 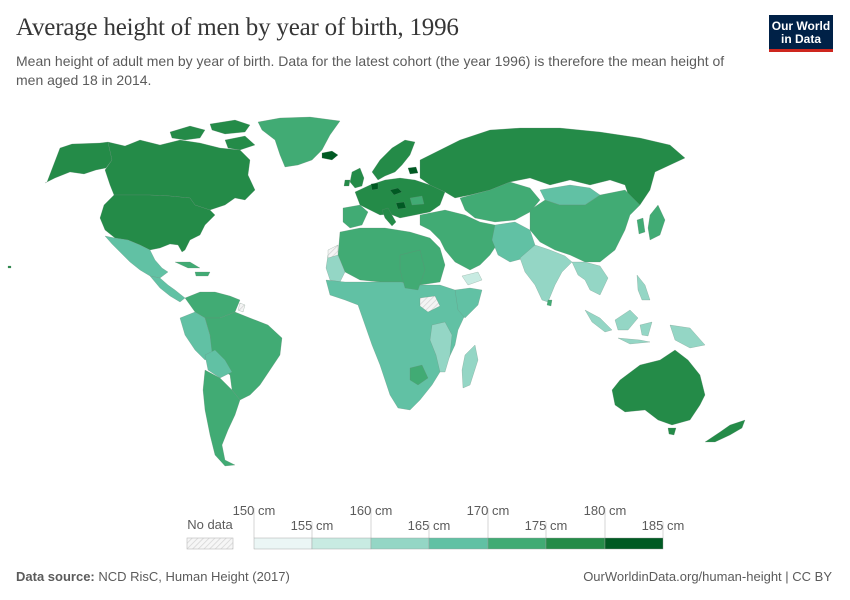 What do you see at coordinates (218, 364) in the screenshot?
I see `region-bolivia` at bounding box center [218, 364].